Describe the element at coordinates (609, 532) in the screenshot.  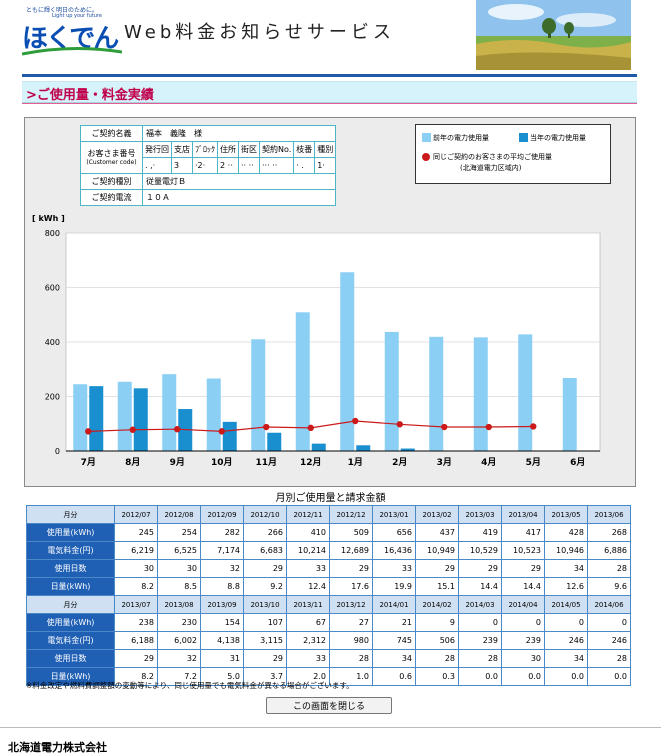
I see `table-cell: 268` at that location.